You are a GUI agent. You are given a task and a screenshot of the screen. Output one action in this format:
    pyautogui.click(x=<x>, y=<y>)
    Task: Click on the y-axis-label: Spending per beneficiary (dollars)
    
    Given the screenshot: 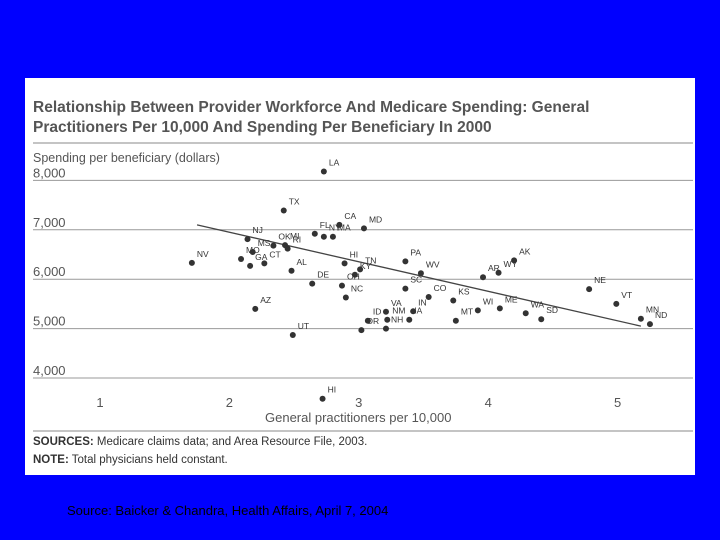 What is the action you would take?
    pyautogui.click(x=126, y=158)
    